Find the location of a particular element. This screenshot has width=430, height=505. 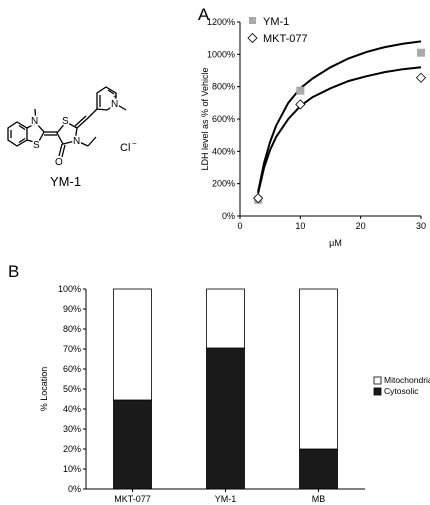

chart-b-y-axis-title: % Location is located at coordinates (44, 389).